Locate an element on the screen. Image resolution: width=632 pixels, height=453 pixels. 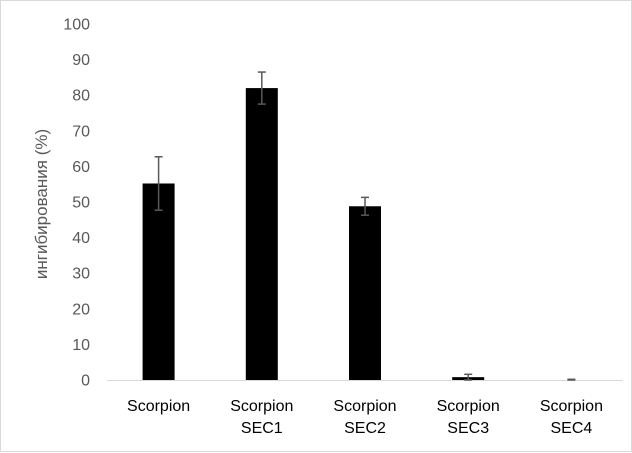
y-tick-label: 70 is located at coordinates (81, 131).